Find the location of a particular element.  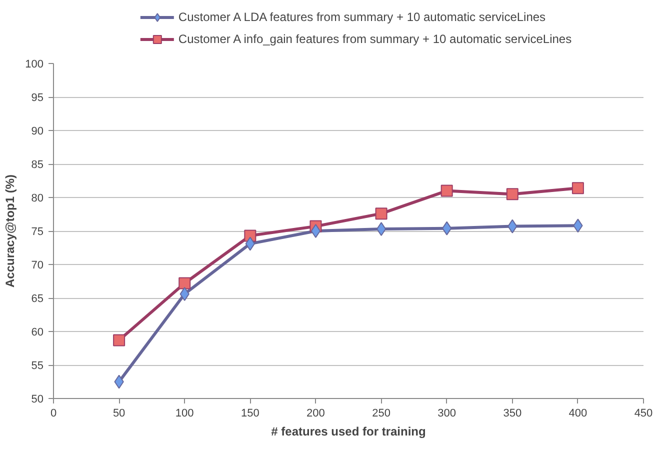

y-axis-title: Accuracy@top1 (%) is located at coordinates (10, 231).